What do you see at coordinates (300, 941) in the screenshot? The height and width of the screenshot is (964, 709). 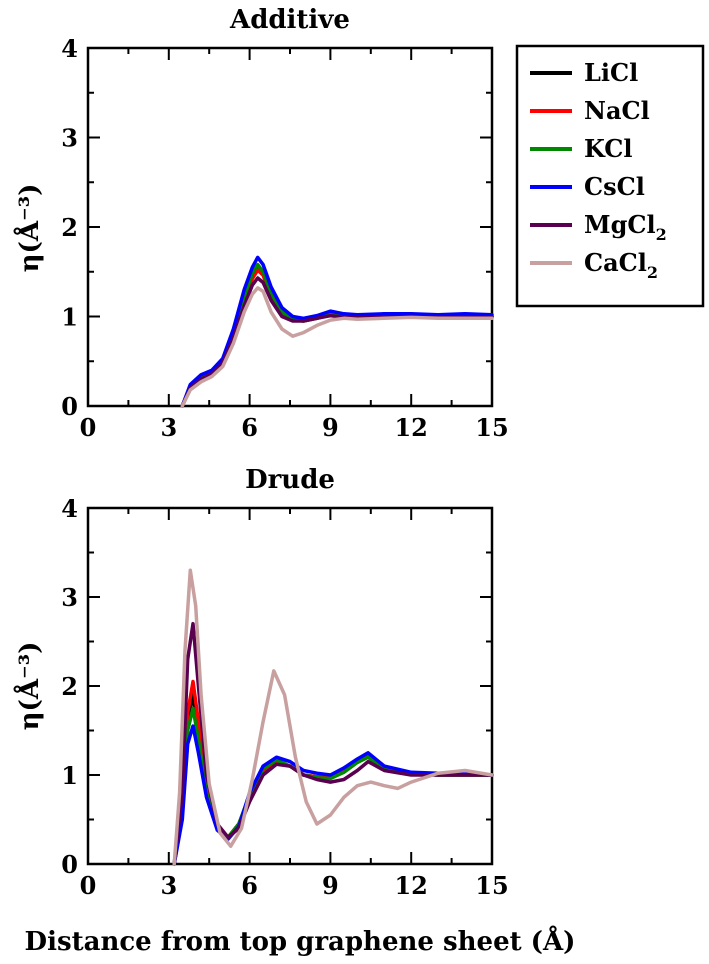 I see `x-axis-label: Distance from top graphene sheet (Å)` at bounding box center [300, 941].